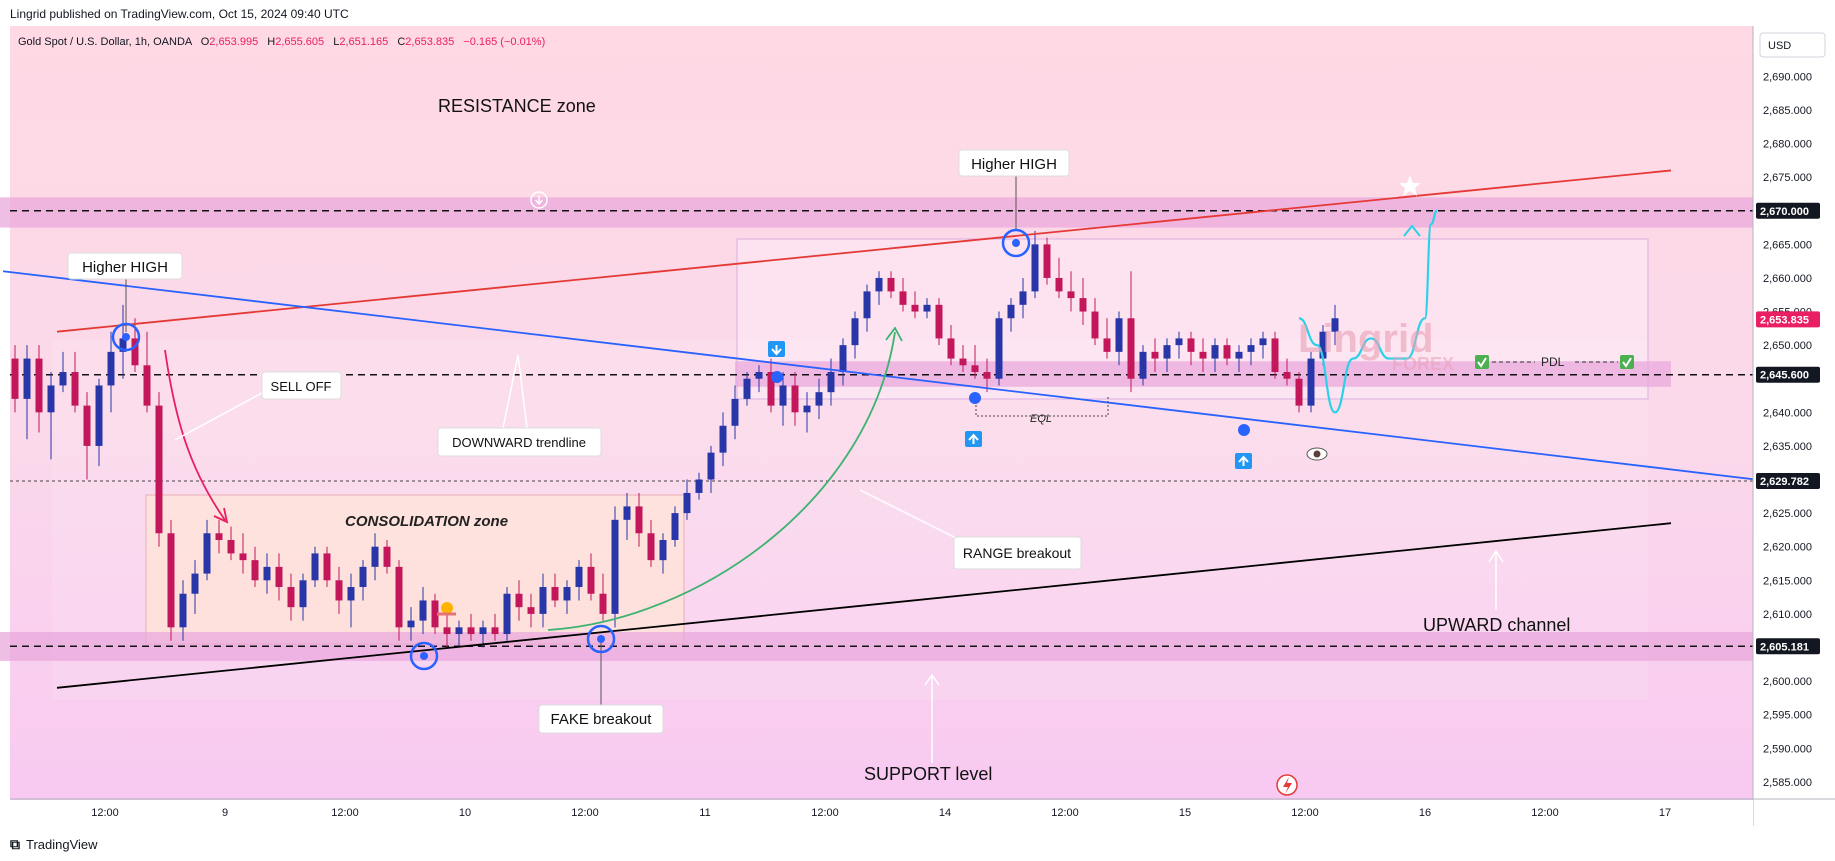 The image size is (1835, 861). I want to click on svg-text: FAKE breakout, so click(602, 719).